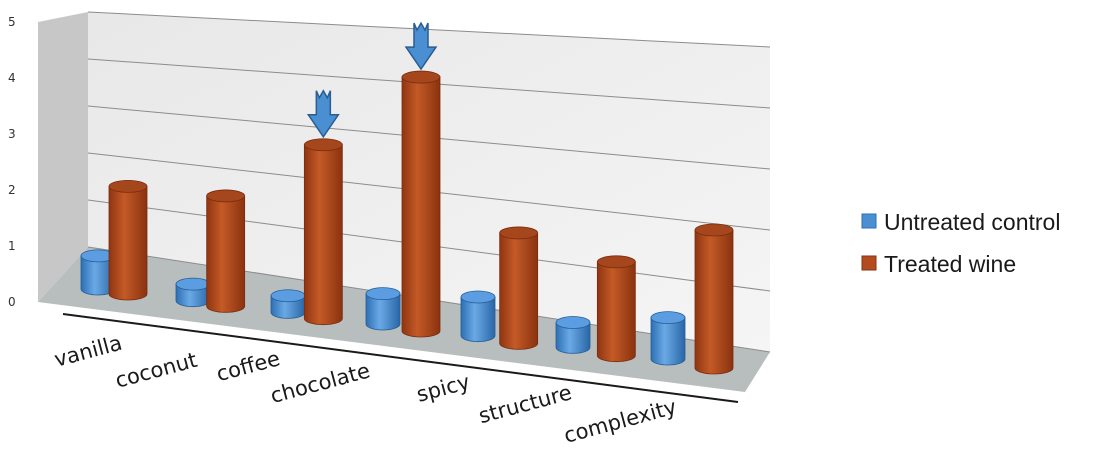 The width and height of the screenshot is (1106, 457). Describe the element at coordinates (714, 299) in the screenshot. I see `bar-treated-wine-complexity` at that location.